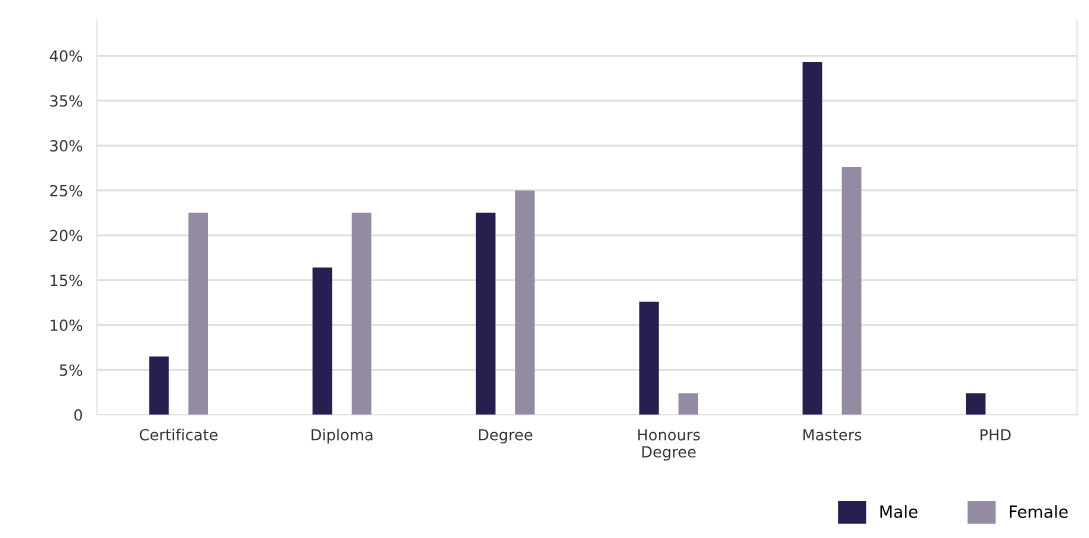  I want to click on y-tick-label: 40%, so click(66, 56).